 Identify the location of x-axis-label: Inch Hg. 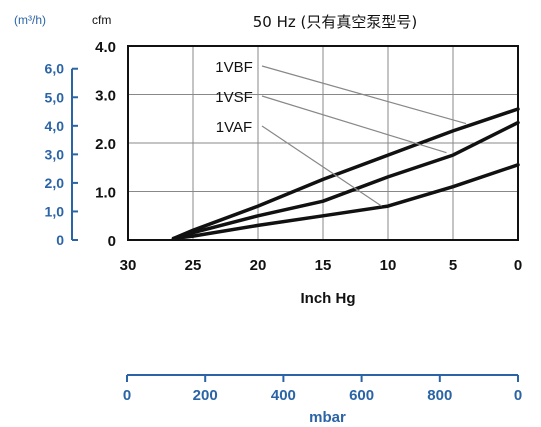
(328, 298).